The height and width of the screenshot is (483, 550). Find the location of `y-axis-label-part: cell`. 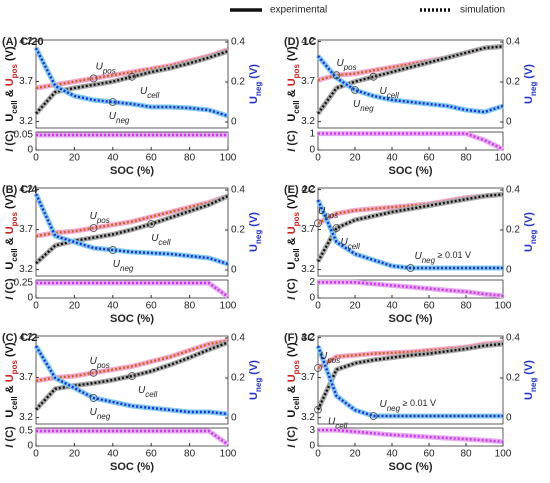

y-axis-label-part: cell is located at coordinates (296, 106).